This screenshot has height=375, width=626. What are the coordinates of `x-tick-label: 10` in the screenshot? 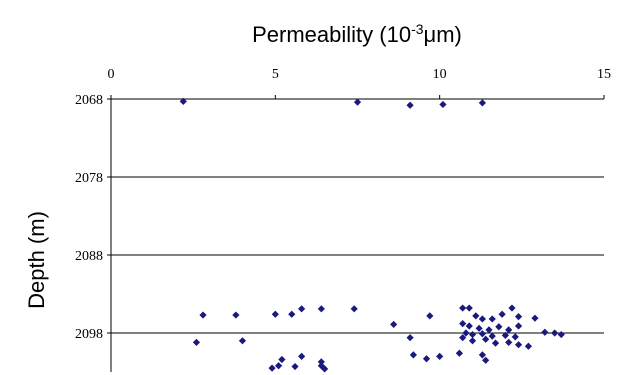 It's located at (440, 74).